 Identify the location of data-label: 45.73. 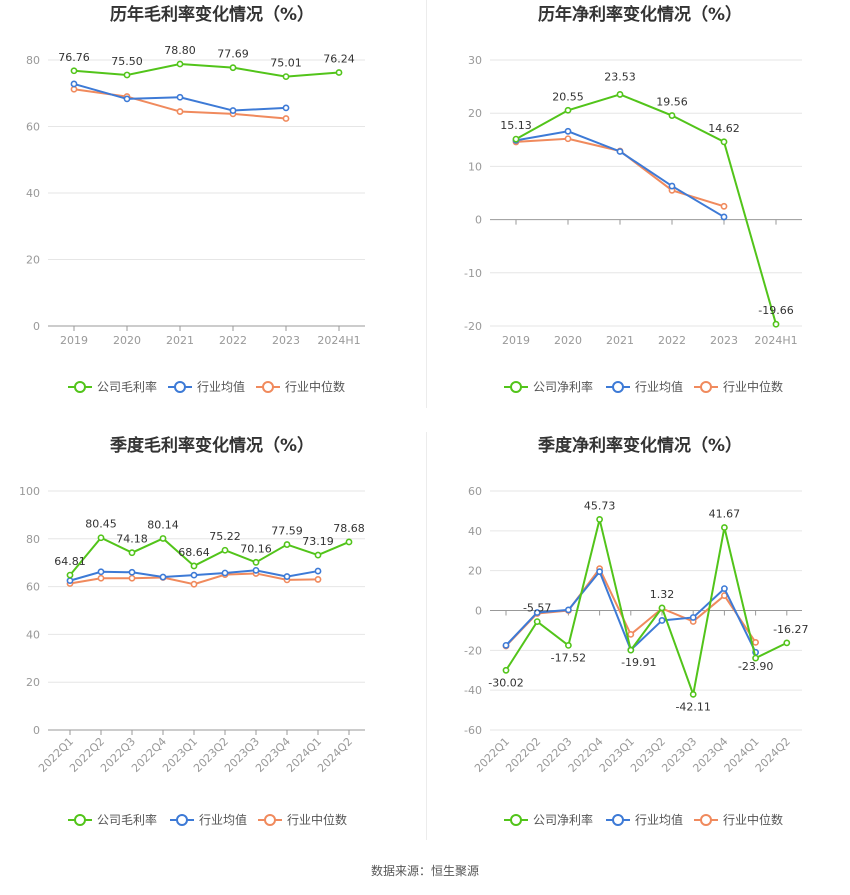
(600, 505).